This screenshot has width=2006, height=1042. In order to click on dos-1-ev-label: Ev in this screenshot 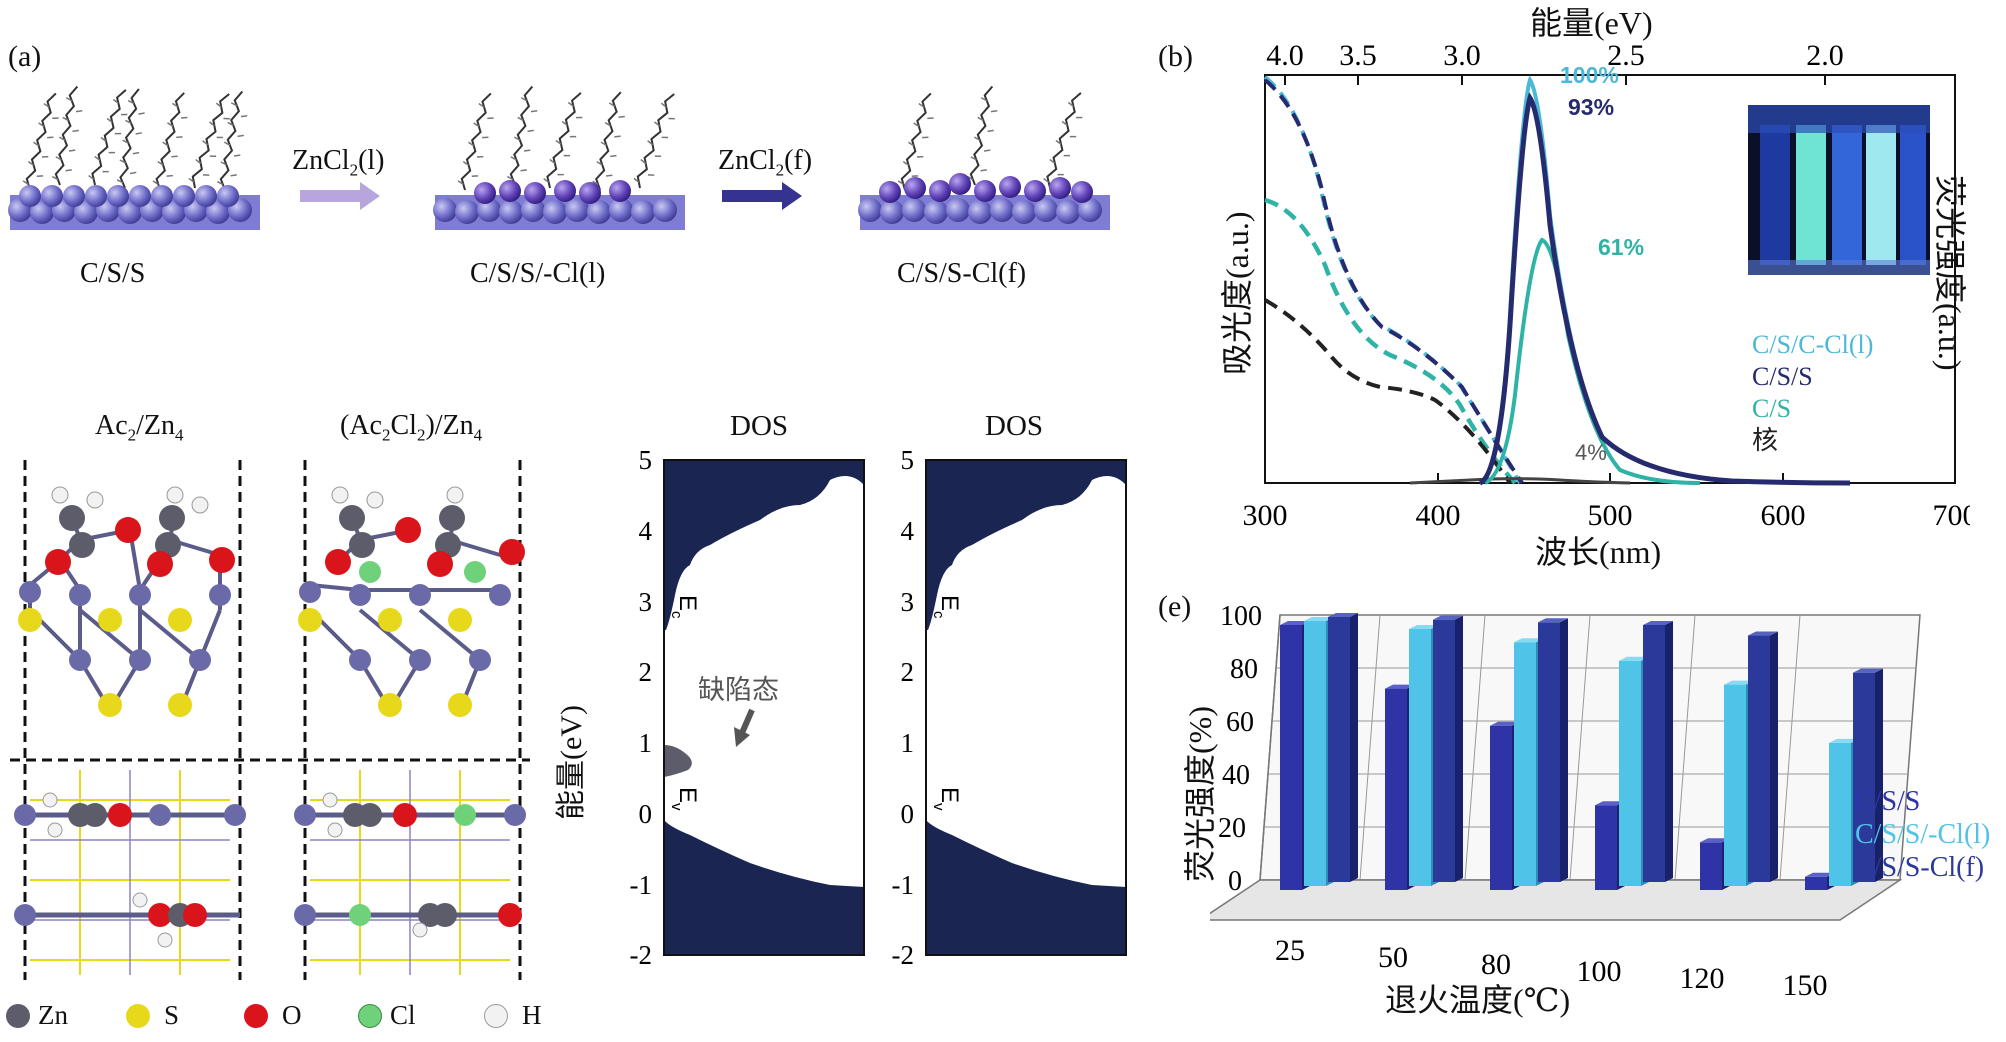, I will do `click(684, 799)`.